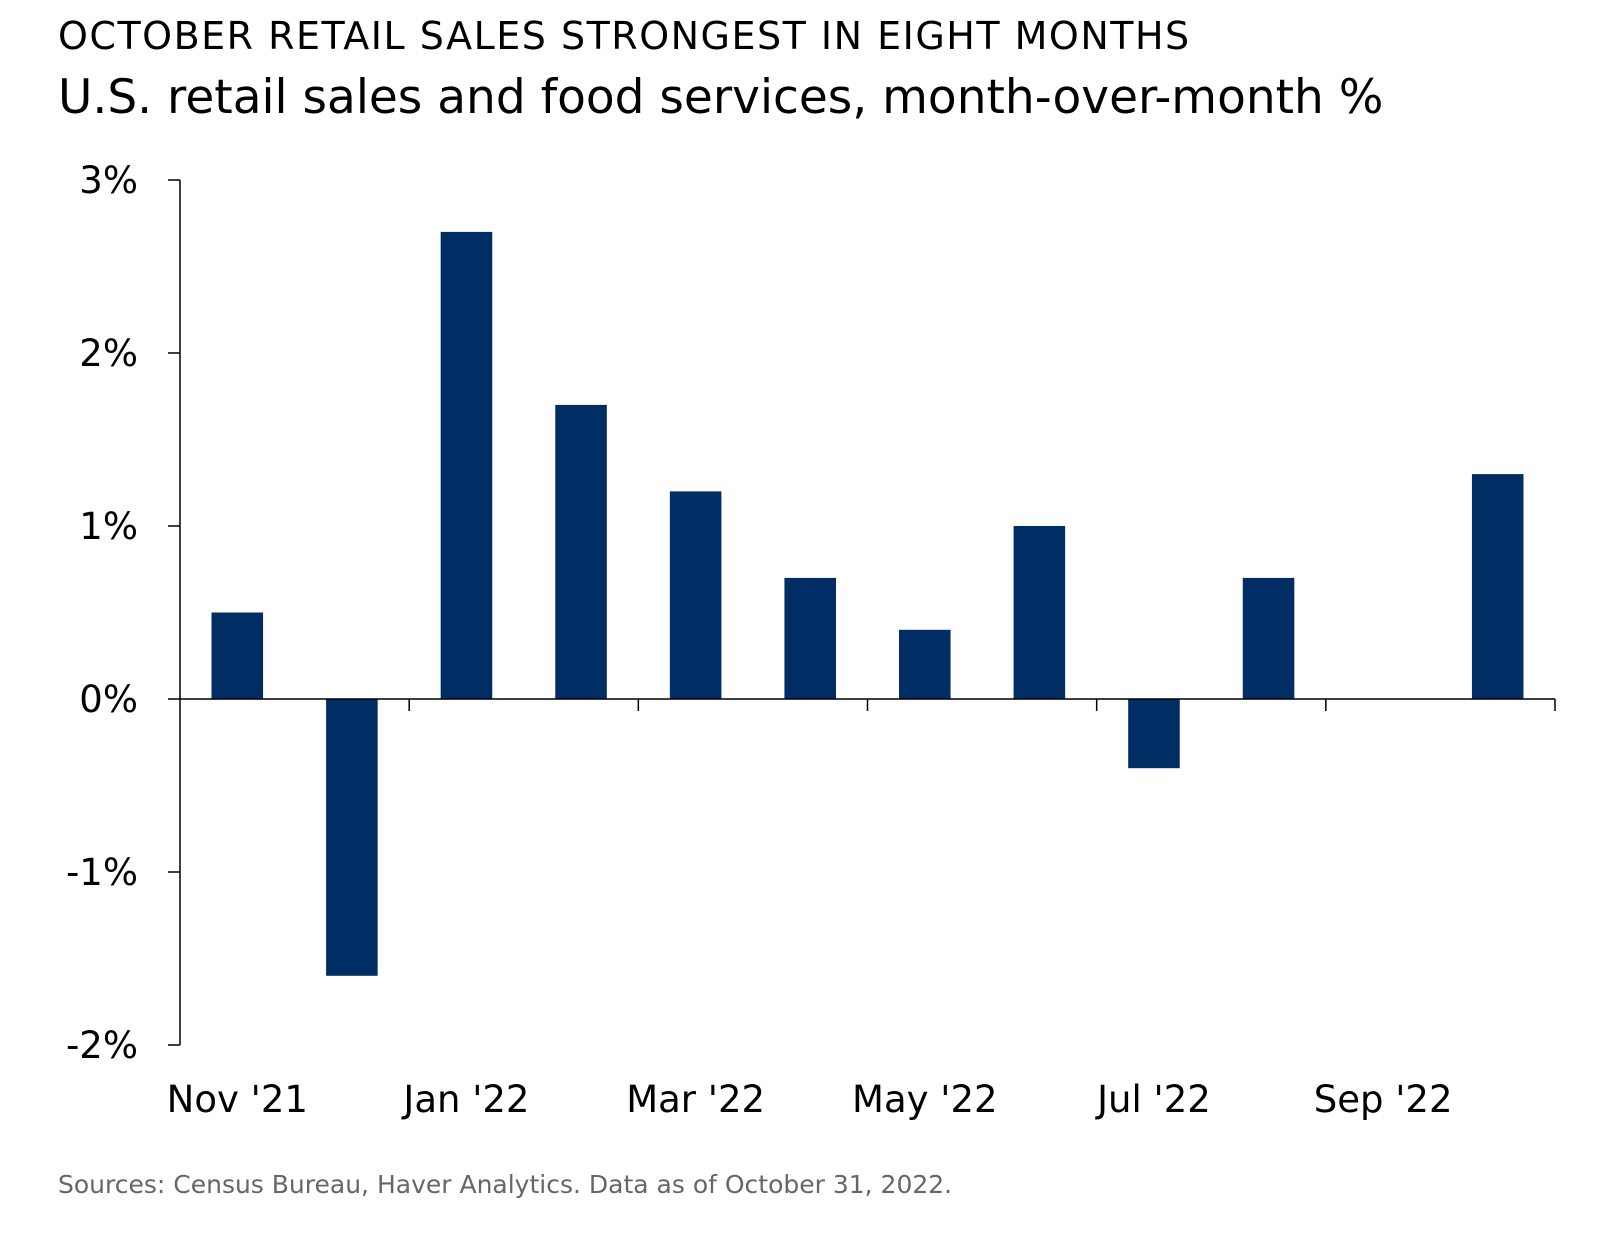 The width and height of the screenshot is (1612, 1234). Describe the element at coordinates (925, 1099) in the screenshot. I see `x-tick-label: May '22` at that location.